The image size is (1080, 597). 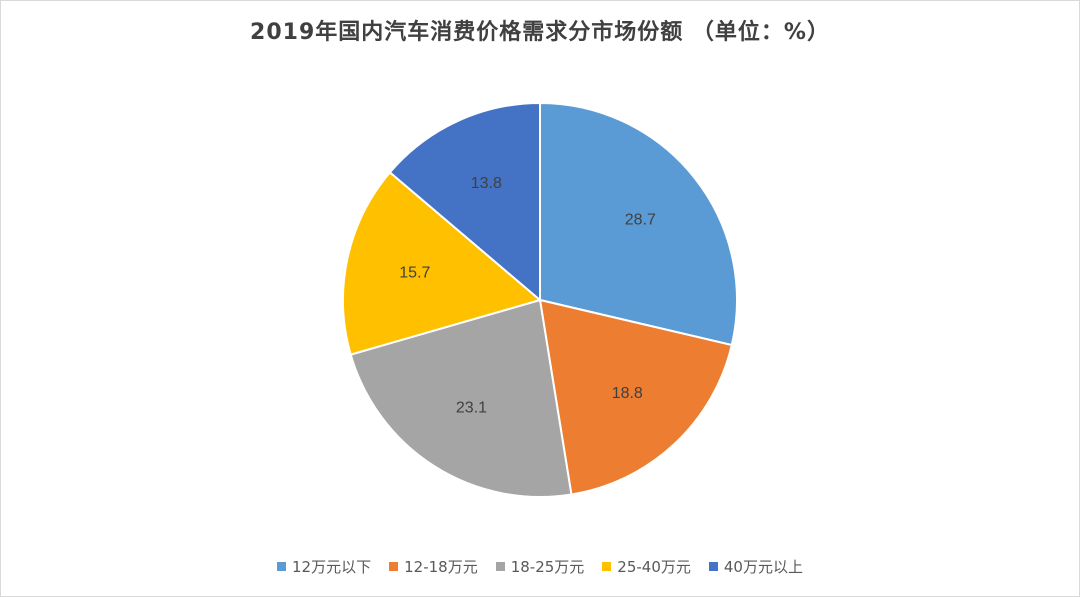 I want to click on legend-label: 25-40万元, so click(x=654, y=567).